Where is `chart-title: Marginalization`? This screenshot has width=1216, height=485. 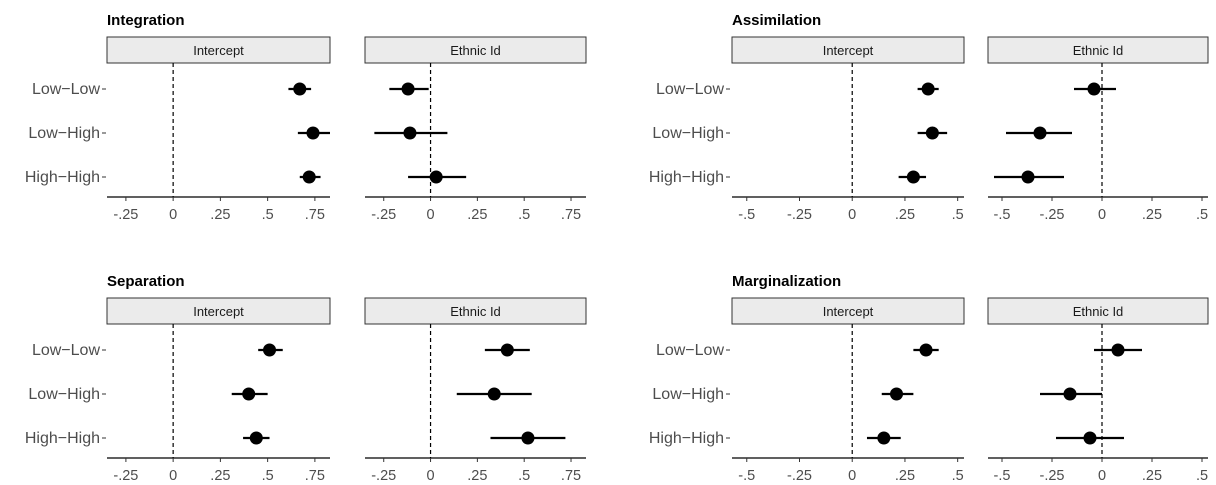
chart-title: Marginalization is located at coordinates (786, 281).